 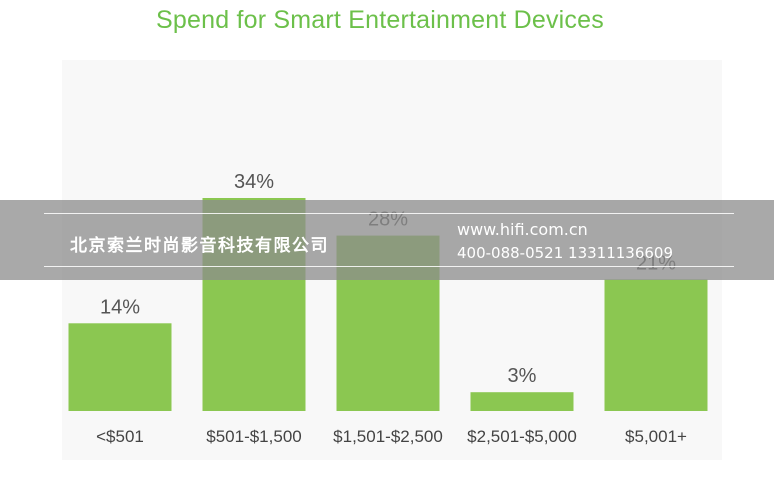 What do you see at coordinates (254, 182) in the screenshot?
I see `bar-value-label: 34%` at bounding box center [254, 182].